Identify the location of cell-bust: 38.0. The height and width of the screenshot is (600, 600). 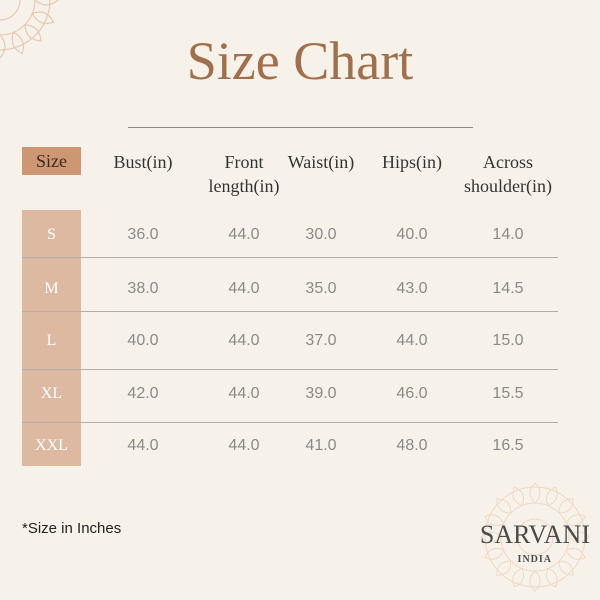
(143, 288).